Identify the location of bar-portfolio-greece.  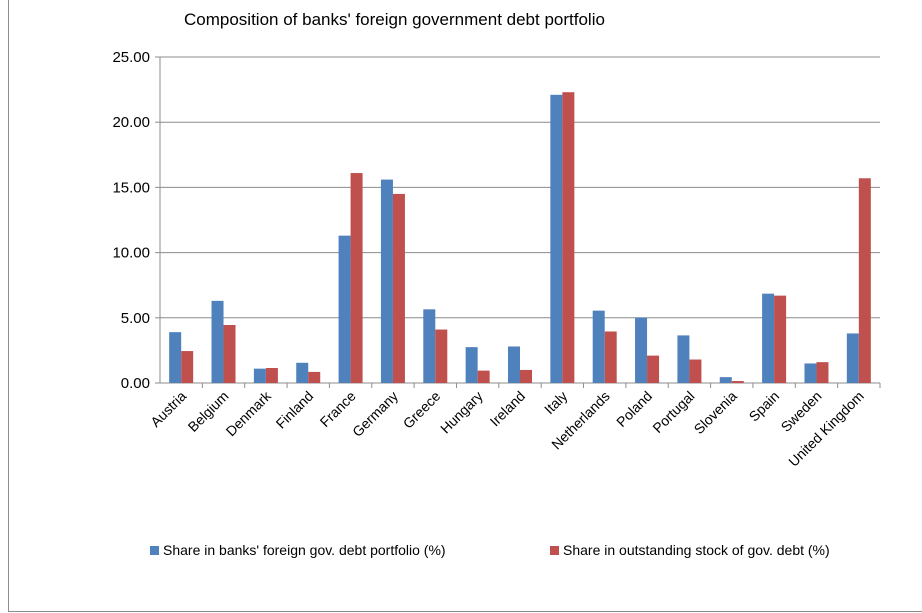
(429, 346).